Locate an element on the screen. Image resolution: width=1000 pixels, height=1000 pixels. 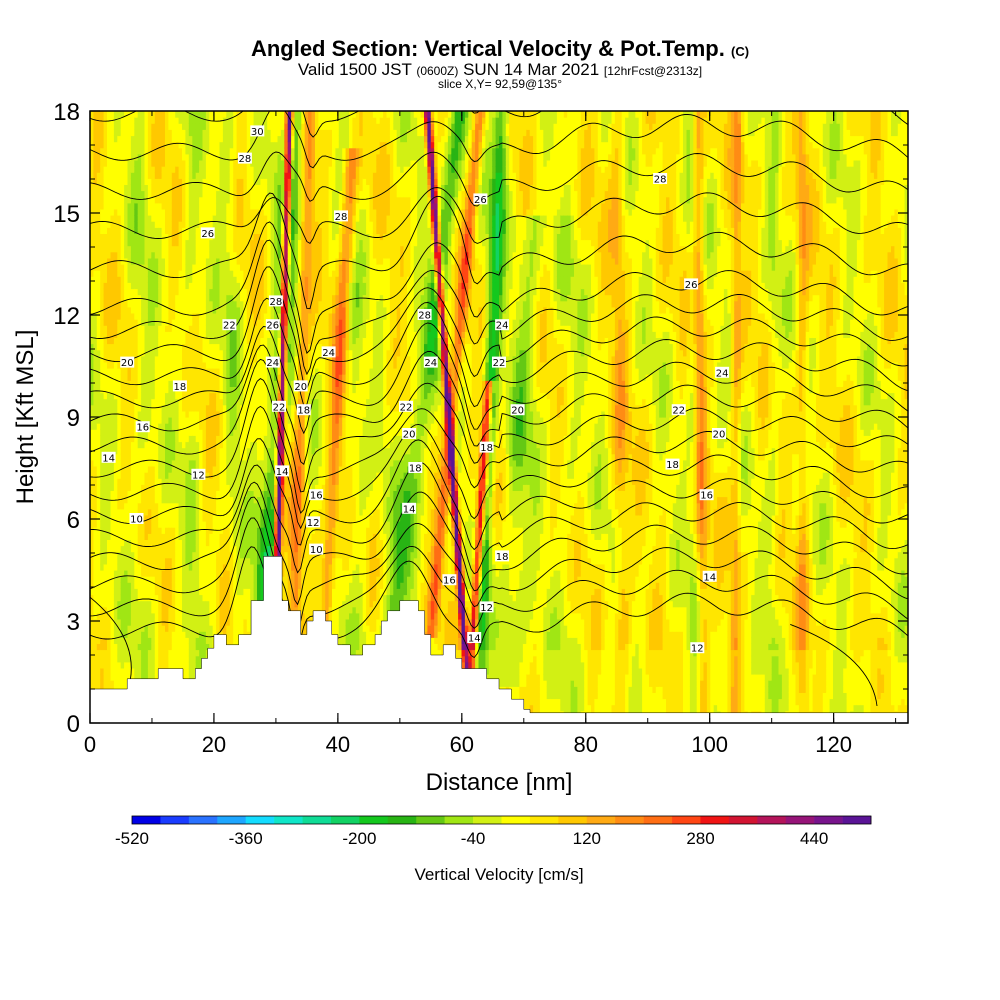
colorbar-tick-label: 440 is located at coordinates (814, 838).